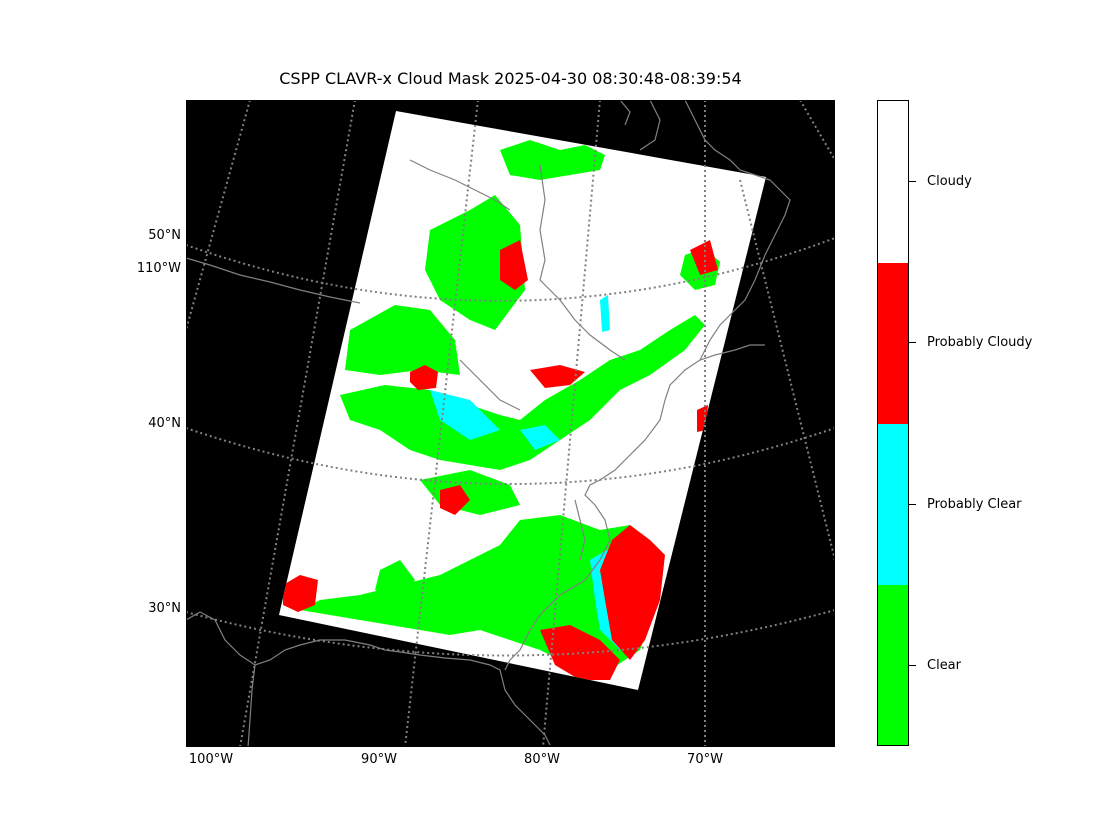 The image size is (1120, 840). I want to click on colorbar, so click(893, 423).